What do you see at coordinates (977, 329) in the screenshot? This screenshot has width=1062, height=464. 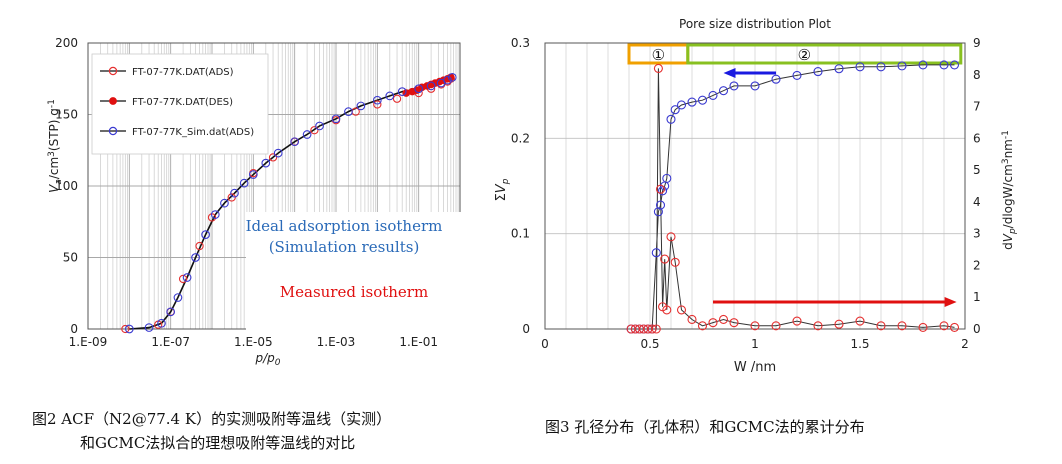 I see `chart2-y2-tick-label: 0` at bounding box center [977, 329].